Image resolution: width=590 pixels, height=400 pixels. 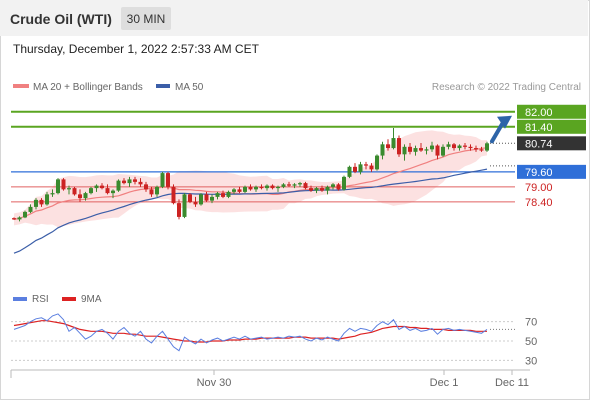 I want to click on x-tick-label: Dec 11, so click(x=512, y=383).